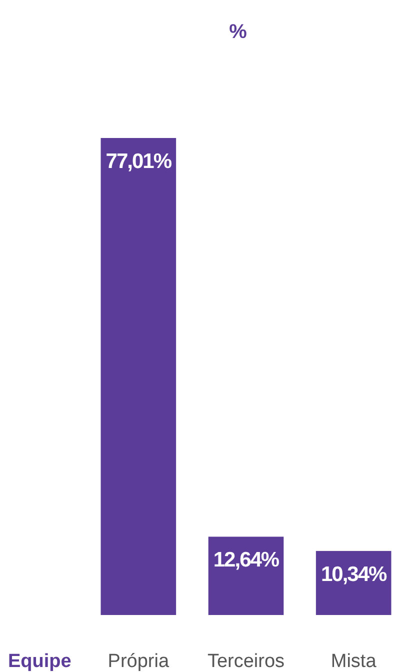 The width and height of the screenshot is (402, 672). I want to click on x-axis-title: Equipe, so click(40, 661).